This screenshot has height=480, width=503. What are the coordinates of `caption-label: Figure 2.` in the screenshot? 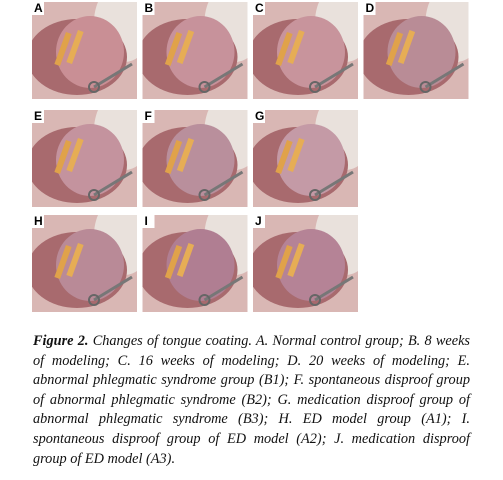 It's located at (61, 341).